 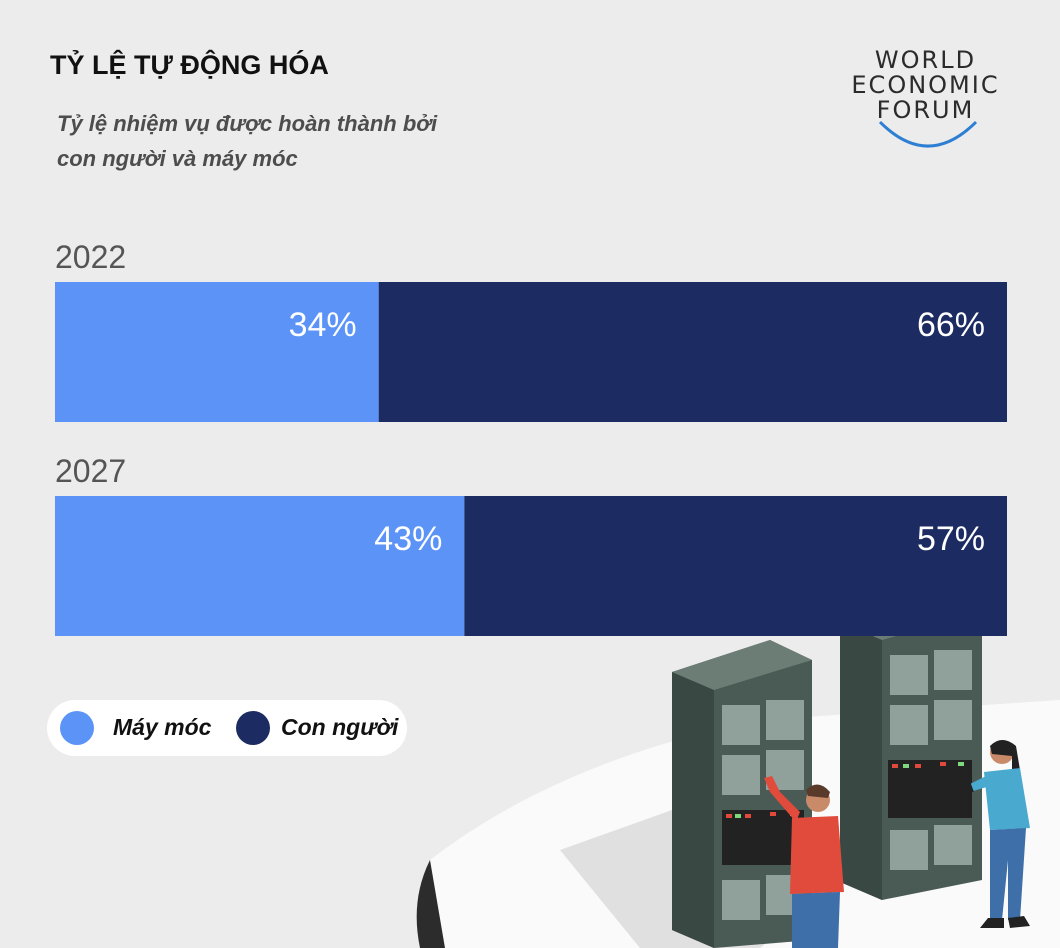 I want to click on legend-label-may-moc: Máy móc, so click(x=162, y=727).